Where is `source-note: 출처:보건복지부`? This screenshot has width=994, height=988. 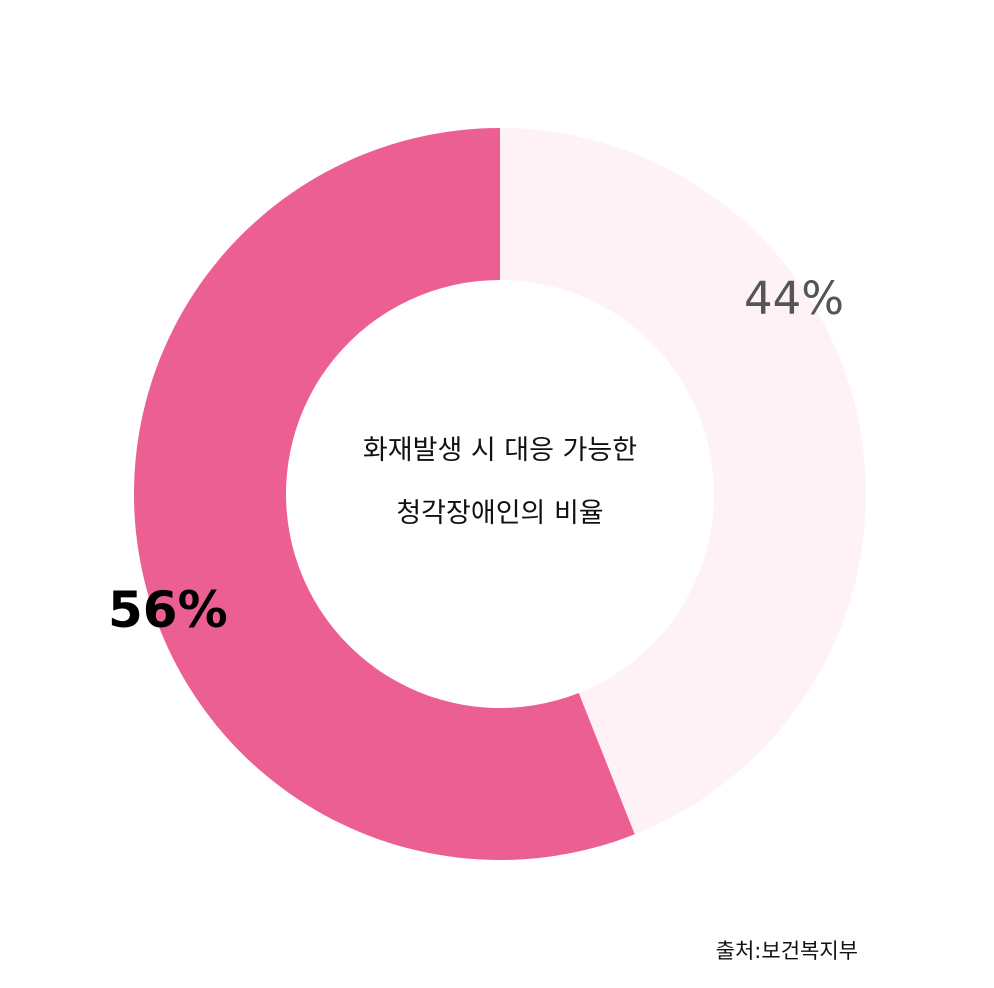 source-note: 출처:보건복지부 is located at coordinates (786, 951).